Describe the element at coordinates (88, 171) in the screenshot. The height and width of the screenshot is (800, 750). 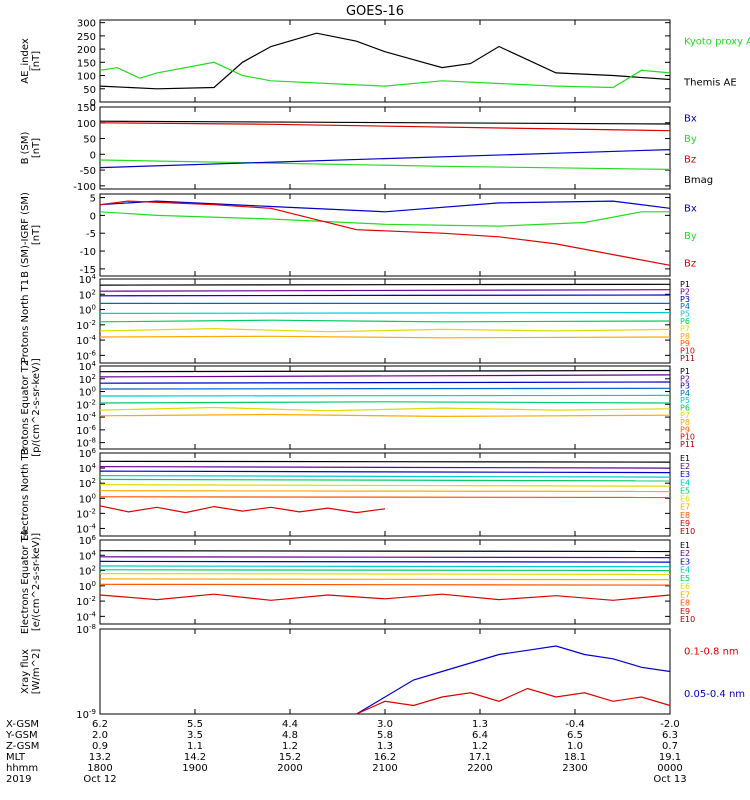
I see `panel-1-ytick-label: -50` at that location.